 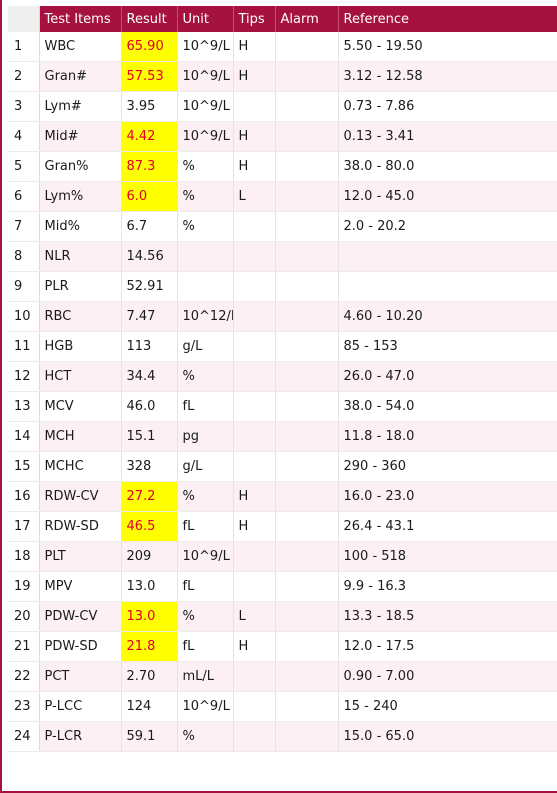 What do you see at coordinates (80, 136) in the screenshot?
I see `test-item-cell: Mid#` at bounding box center [80, 136].